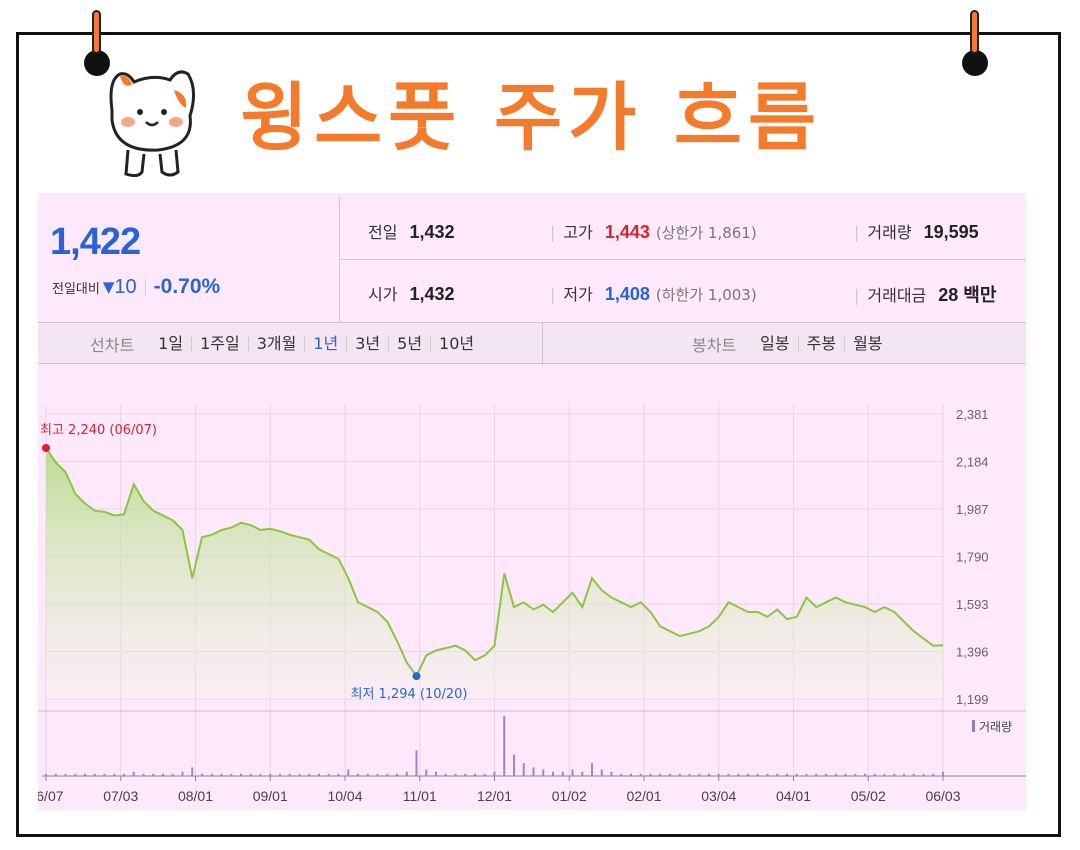 This screenshot has width=1080, height=850. I want to click on change-percent: -0.70%, so click(187, 286).